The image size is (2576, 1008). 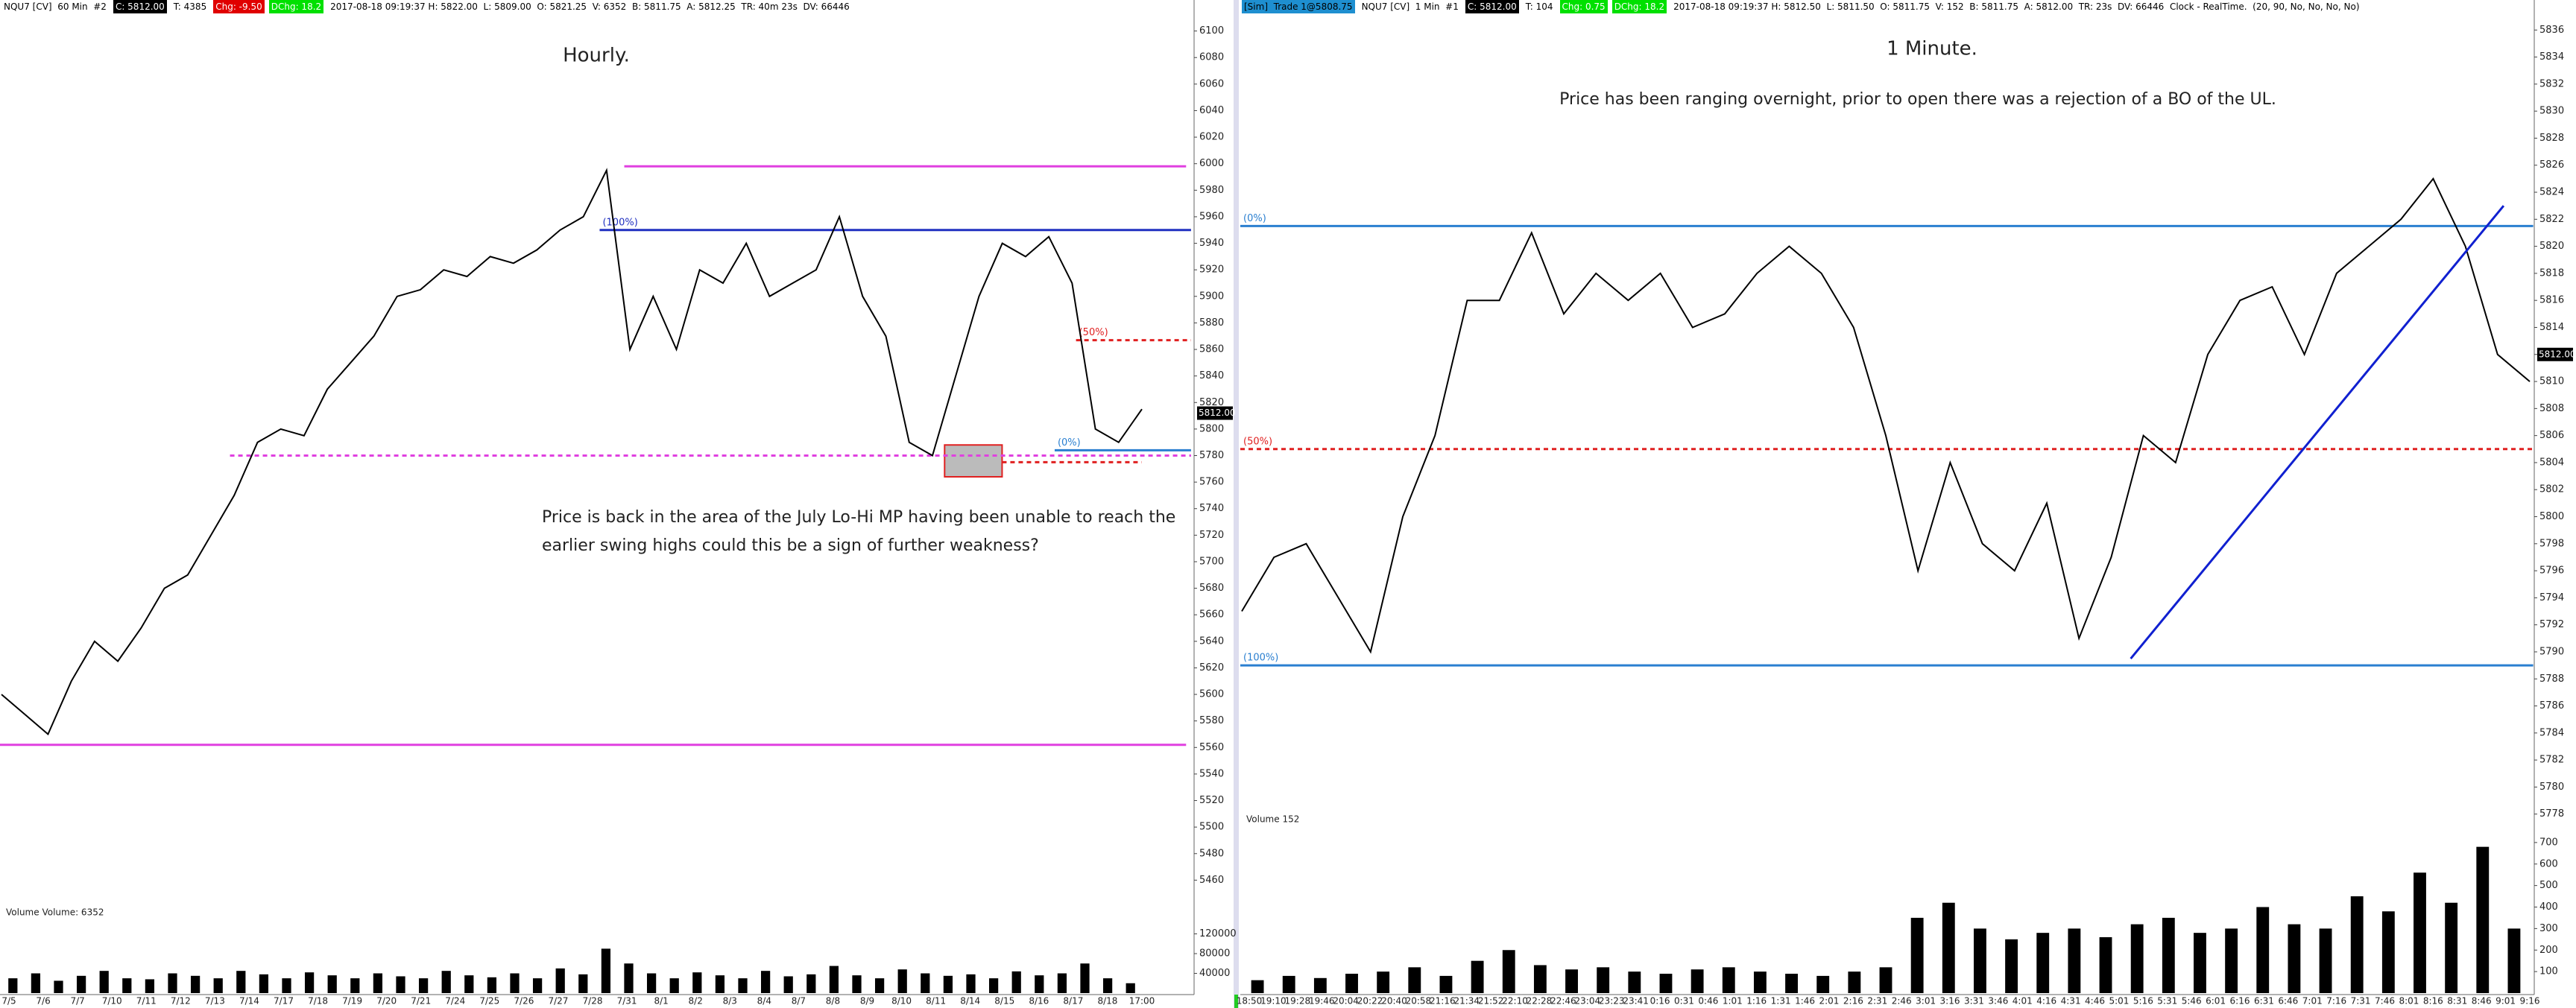 I want to click on y-tick-label: 5800, so click(x=2551, y=516).